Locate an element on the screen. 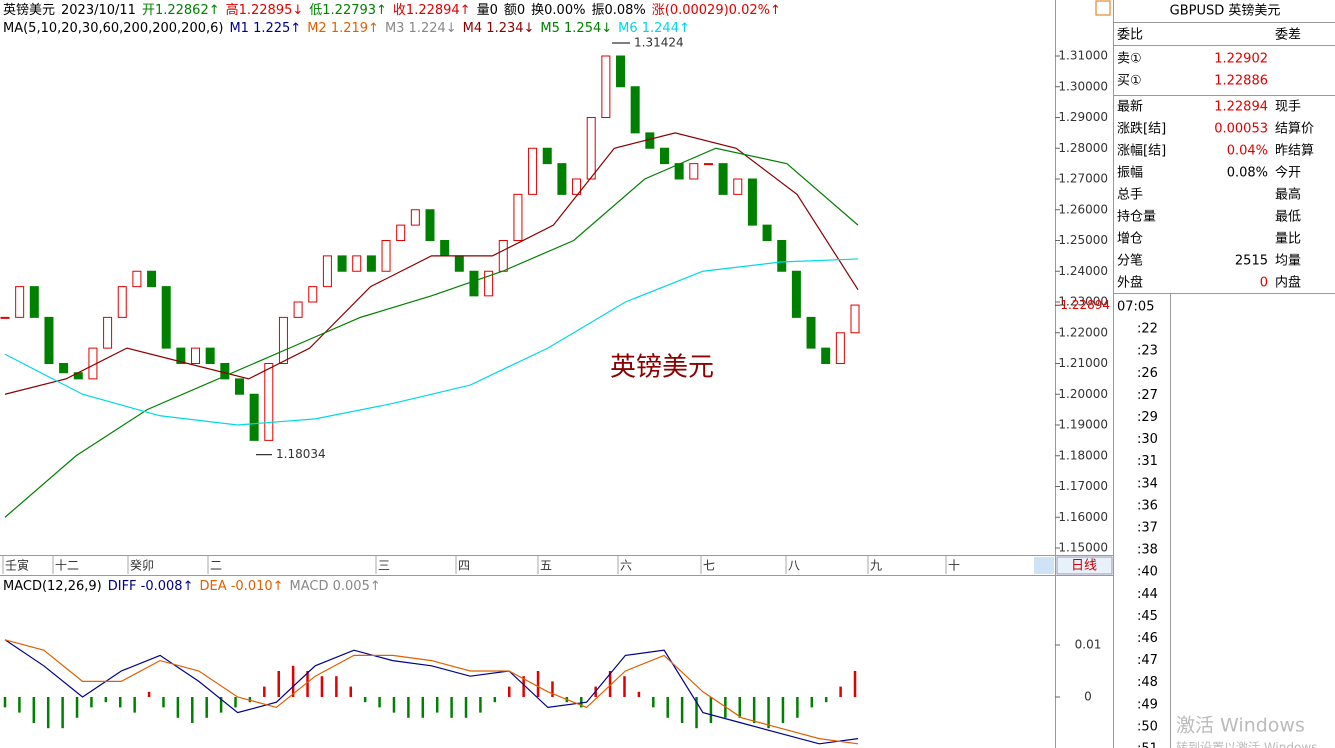 Image resolution: width=1335 pixels, height=748 pixels. quote-value: 1.22902 is located at coordinates (1241, 59).